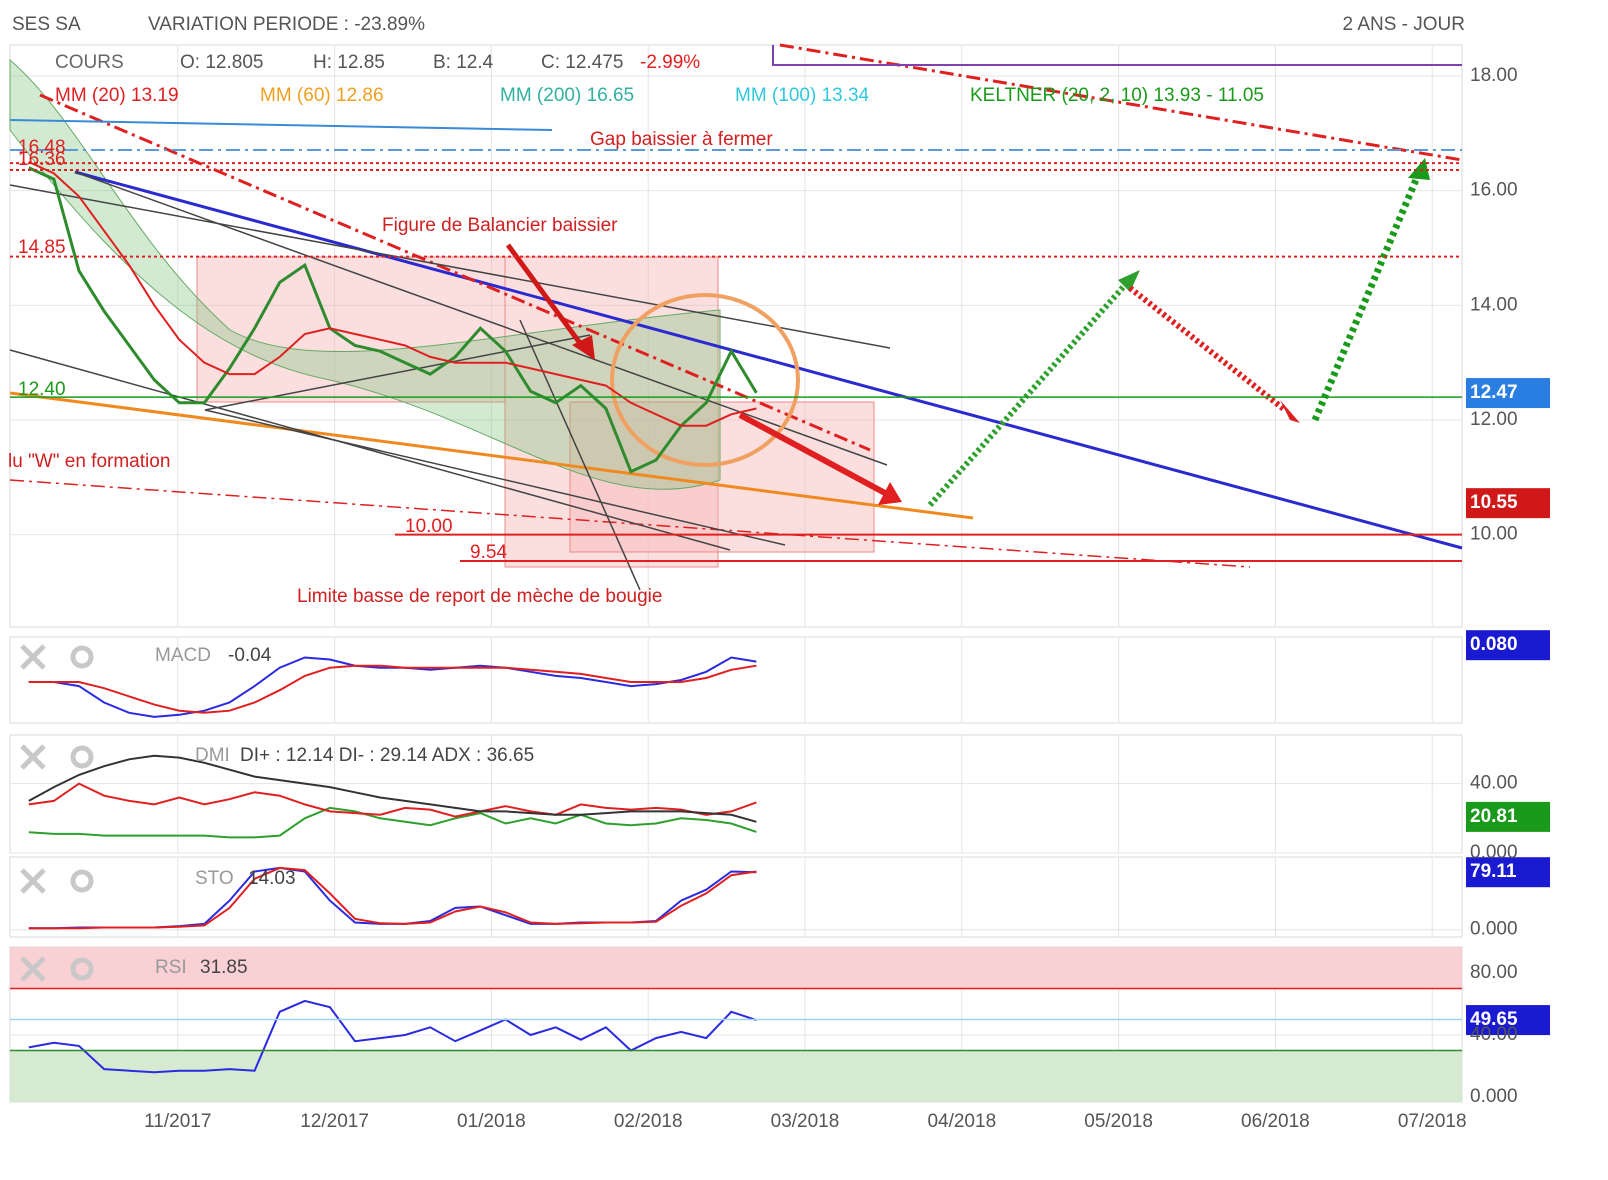  I want to click on indicator-value: 14.03, so click(272, 878).